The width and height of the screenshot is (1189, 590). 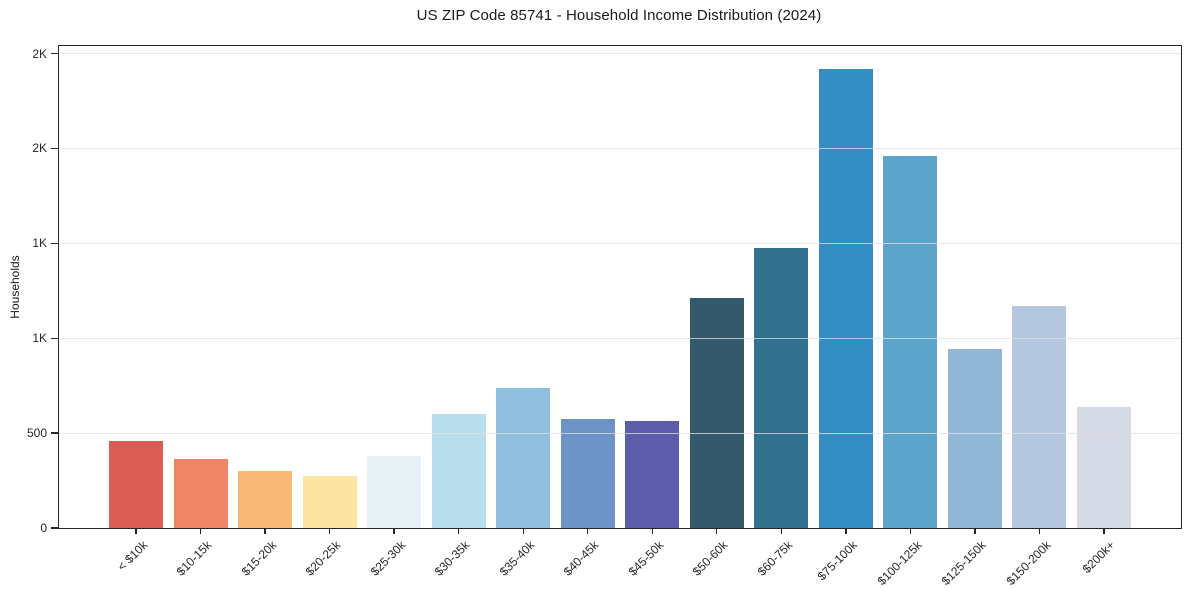 What do you see at coordinates (517, 558) in the screenshot?
I see `x-tick-label-$35-40k: $35-40k` at bounding box center [517, 558].